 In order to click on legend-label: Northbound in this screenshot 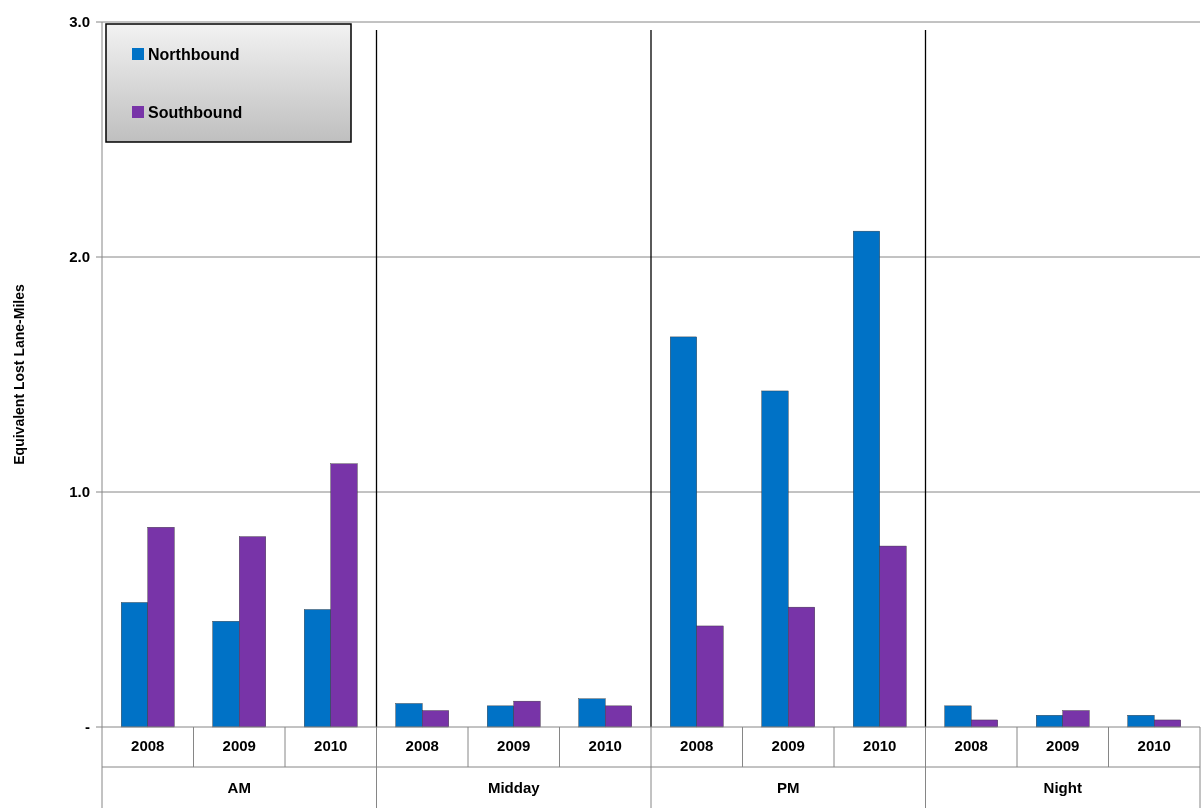, I will do `click(194, 54)`.